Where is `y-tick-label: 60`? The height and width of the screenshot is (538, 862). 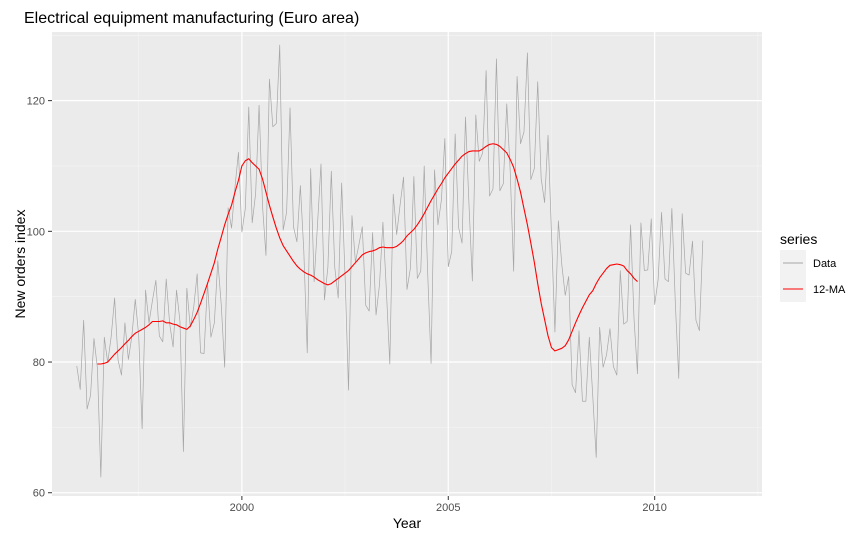 y-tick-label: 60 is located at coordinates (39, 494).